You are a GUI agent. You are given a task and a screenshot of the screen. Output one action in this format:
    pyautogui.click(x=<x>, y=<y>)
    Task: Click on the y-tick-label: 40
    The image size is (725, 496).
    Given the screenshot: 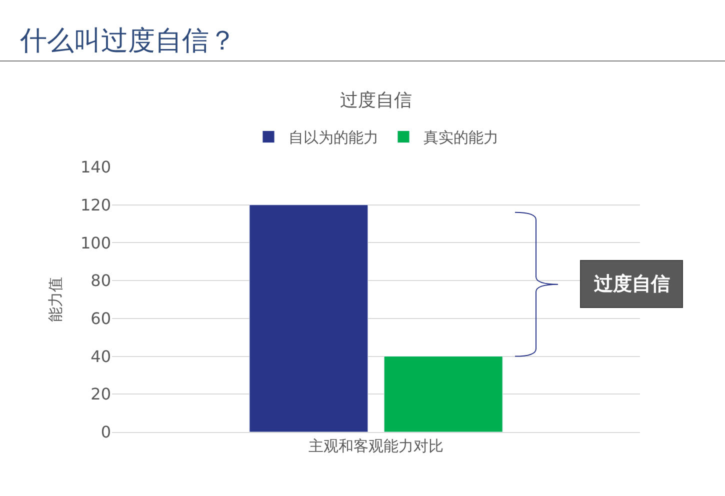 What is the action you would take?
    pyautogui.click(x=100, y=356)
    